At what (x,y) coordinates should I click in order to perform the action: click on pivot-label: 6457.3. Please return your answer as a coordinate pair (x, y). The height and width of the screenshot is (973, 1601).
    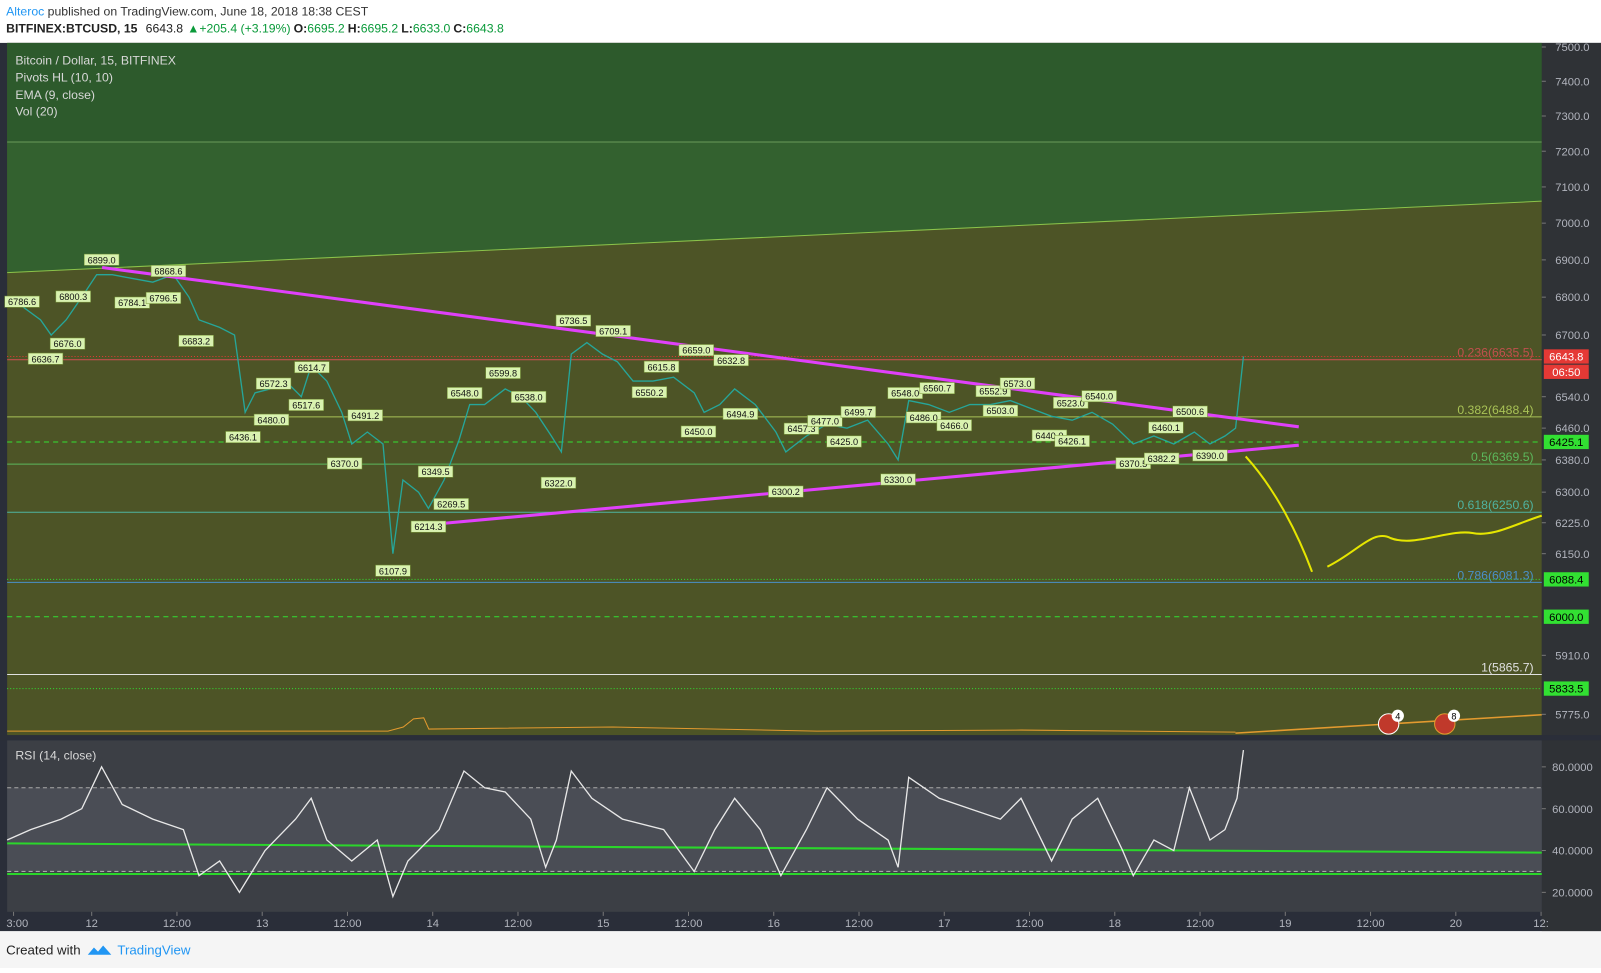
    Looking at the image, I should click on (801, 429).